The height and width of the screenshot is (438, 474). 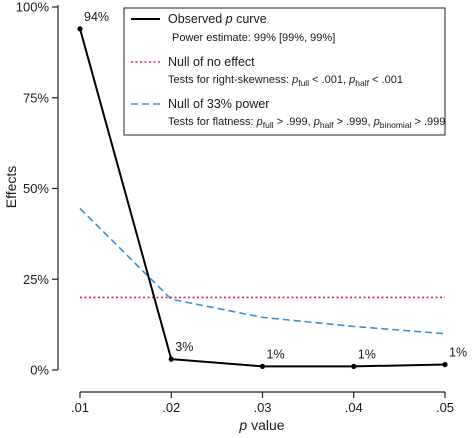 What do you see at coordinates (11, 187) in the screenshot?
I see `y-axis-title: Effects` at bounding box center [11, 187].